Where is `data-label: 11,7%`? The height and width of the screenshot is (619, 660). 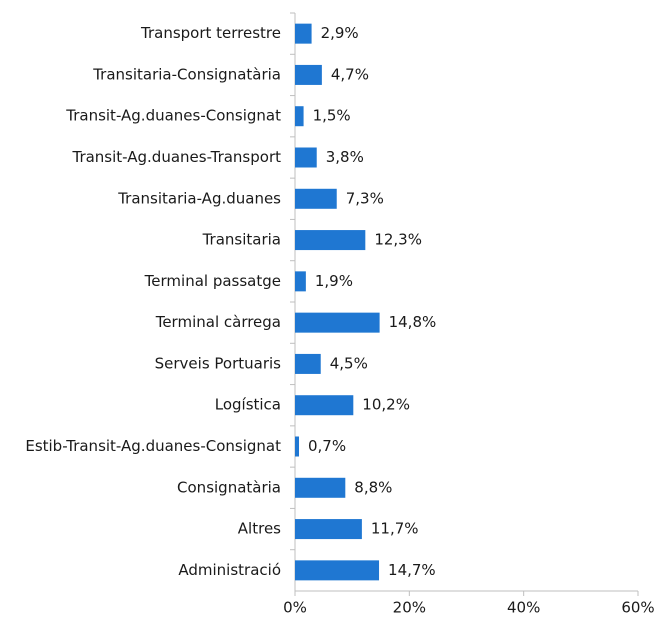 data-label: 11,7% is located at coordinates (395, 529).